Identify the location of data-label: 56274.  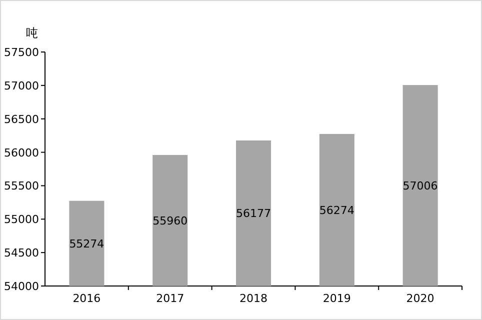
(336, 210).